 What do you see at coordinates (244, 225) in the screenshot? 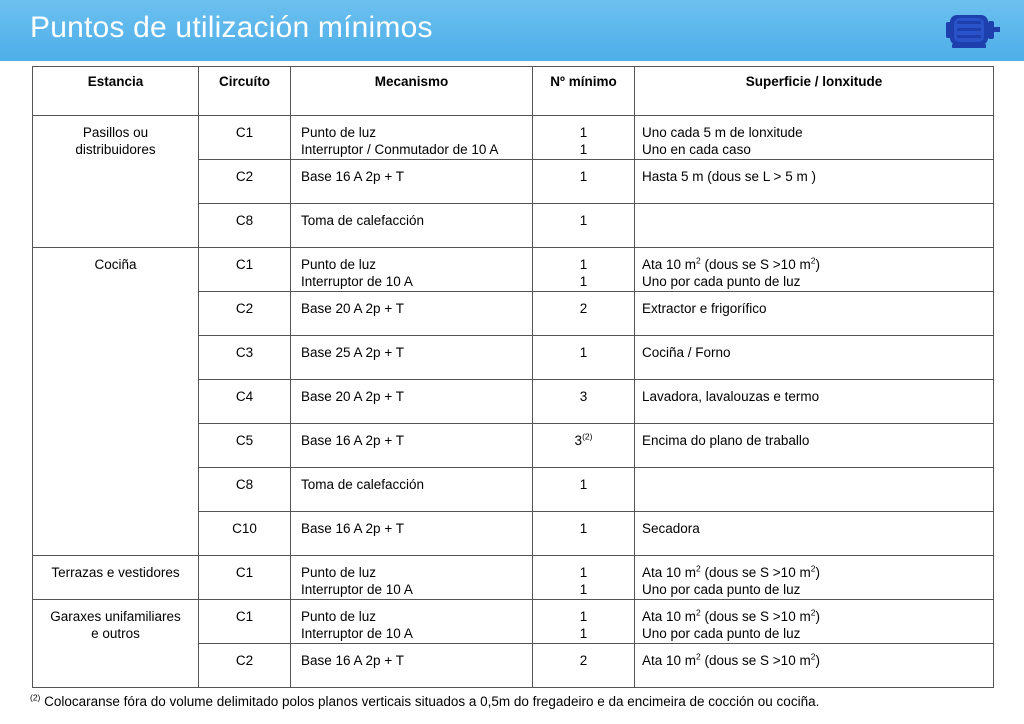
I see `circuito-cell: C8` at bounding box center [244, 225].